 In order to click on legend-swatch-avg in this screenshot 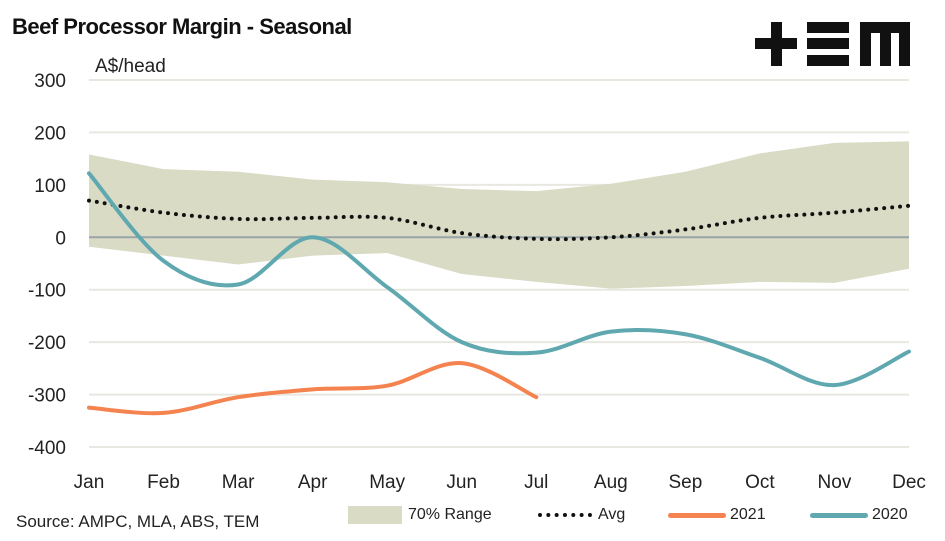, I will do `click(565, 515)`.